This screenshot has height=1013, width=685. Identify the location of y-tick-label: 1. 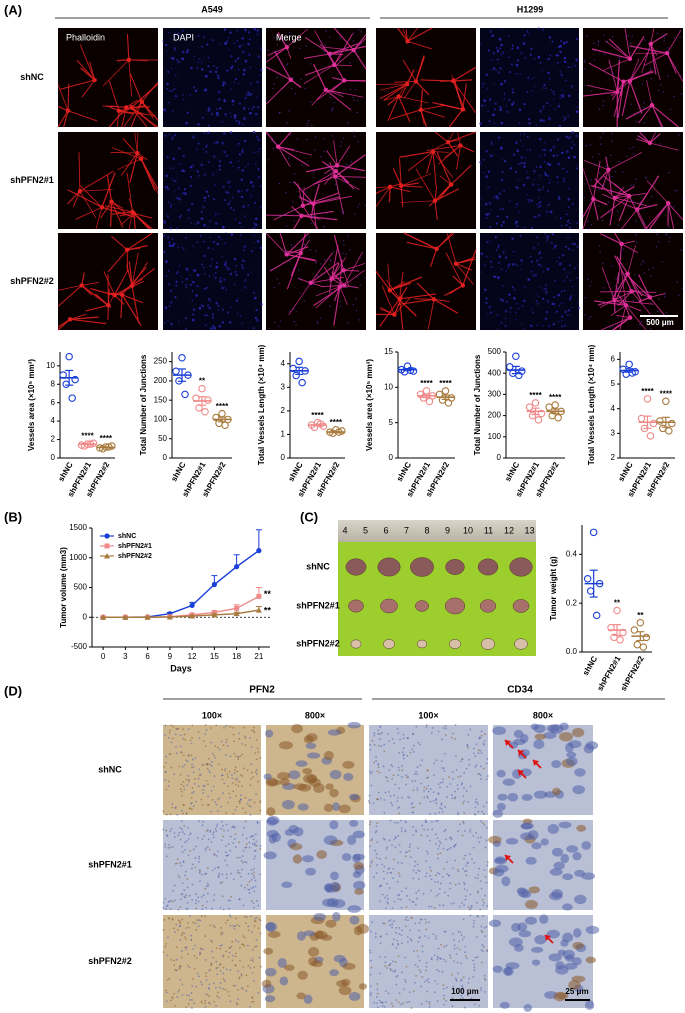
(283, 434).